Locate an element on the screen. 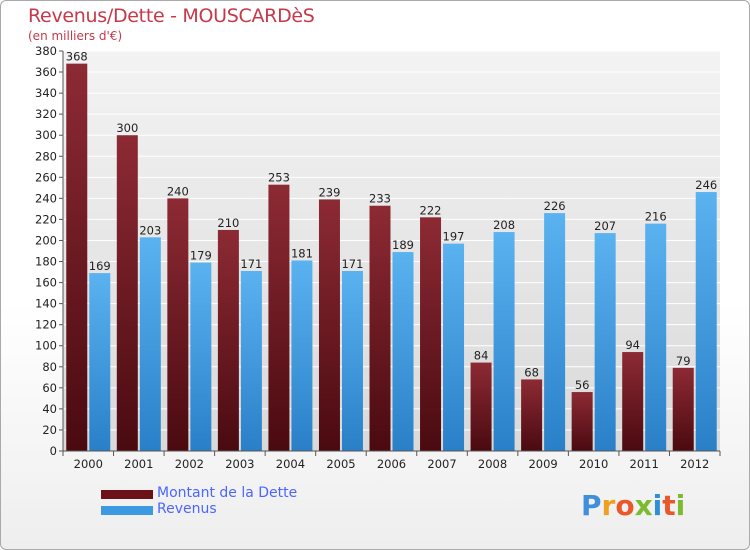 The height and width of the screenshot is (550, 750). data-label-dette-2007: 222 is located at coordinates (431, 210).